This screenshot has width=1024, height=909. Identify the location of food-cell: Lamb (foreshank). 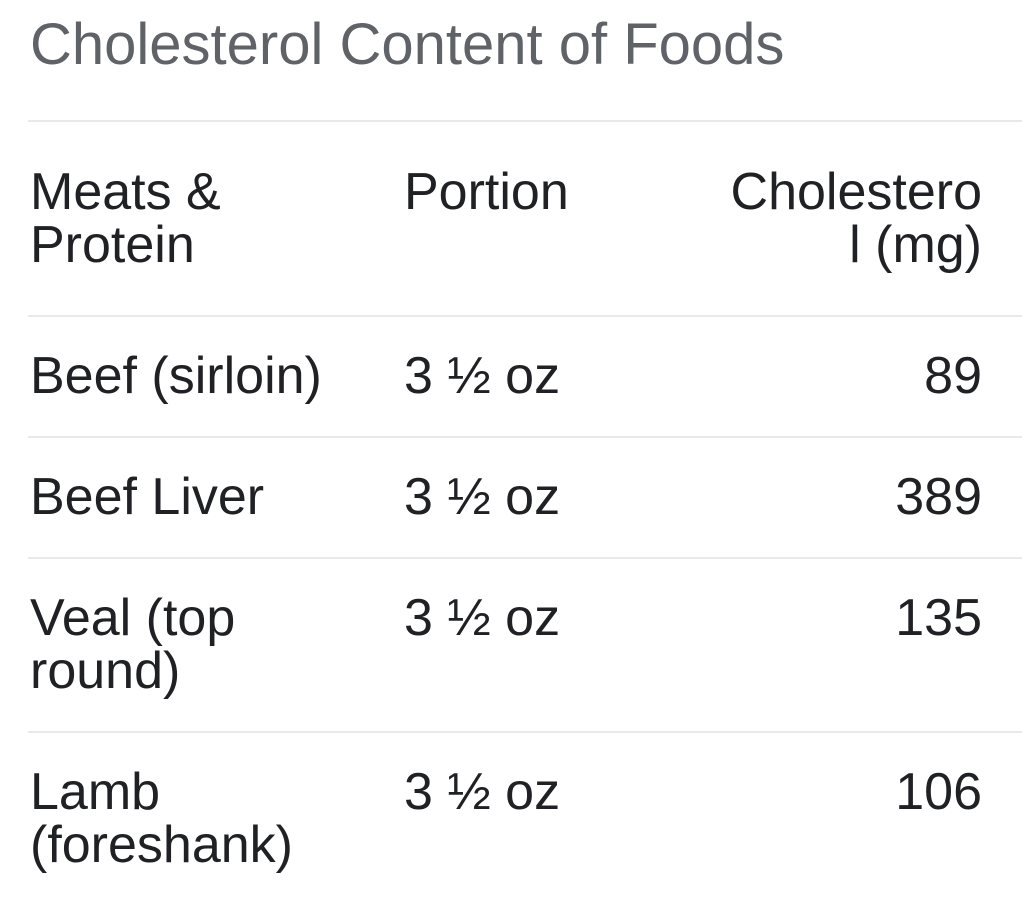
(194, 818).